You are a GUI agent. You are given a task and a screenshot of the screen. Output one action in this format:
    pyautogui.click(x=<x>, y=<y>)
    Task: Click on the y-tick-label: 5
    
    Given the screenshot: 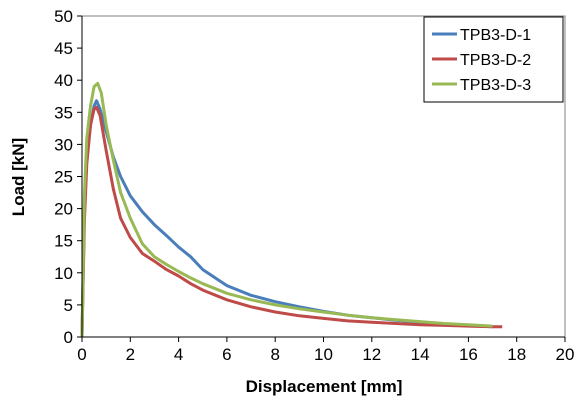 What is the action you would take?
    pyautogui.click(x=68, y=305)
    